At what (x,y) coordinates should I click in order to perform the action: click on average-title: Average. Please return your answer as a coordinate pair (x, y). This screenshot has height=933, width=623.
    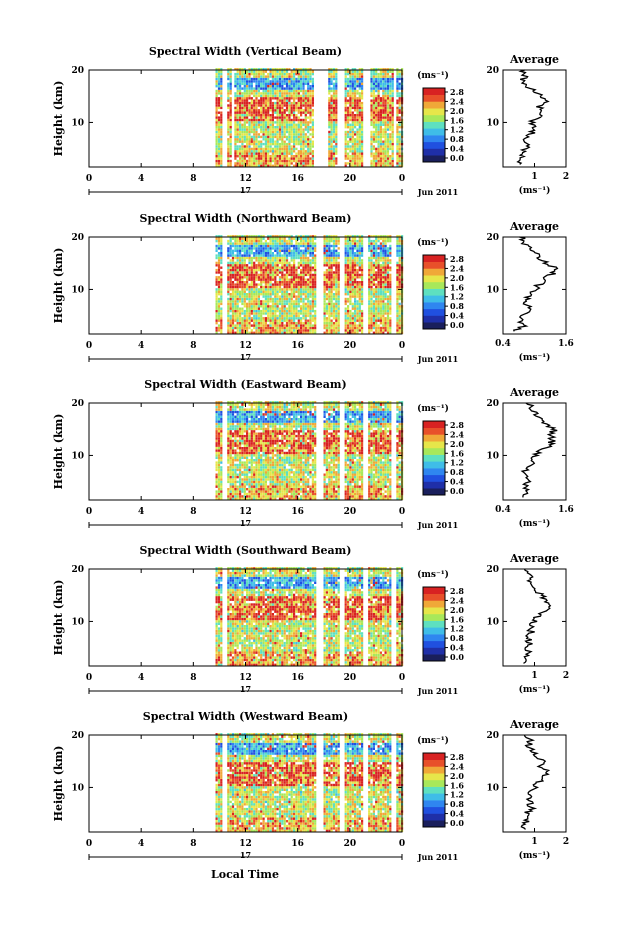
    Looking at the image, I should click on (534, 59).